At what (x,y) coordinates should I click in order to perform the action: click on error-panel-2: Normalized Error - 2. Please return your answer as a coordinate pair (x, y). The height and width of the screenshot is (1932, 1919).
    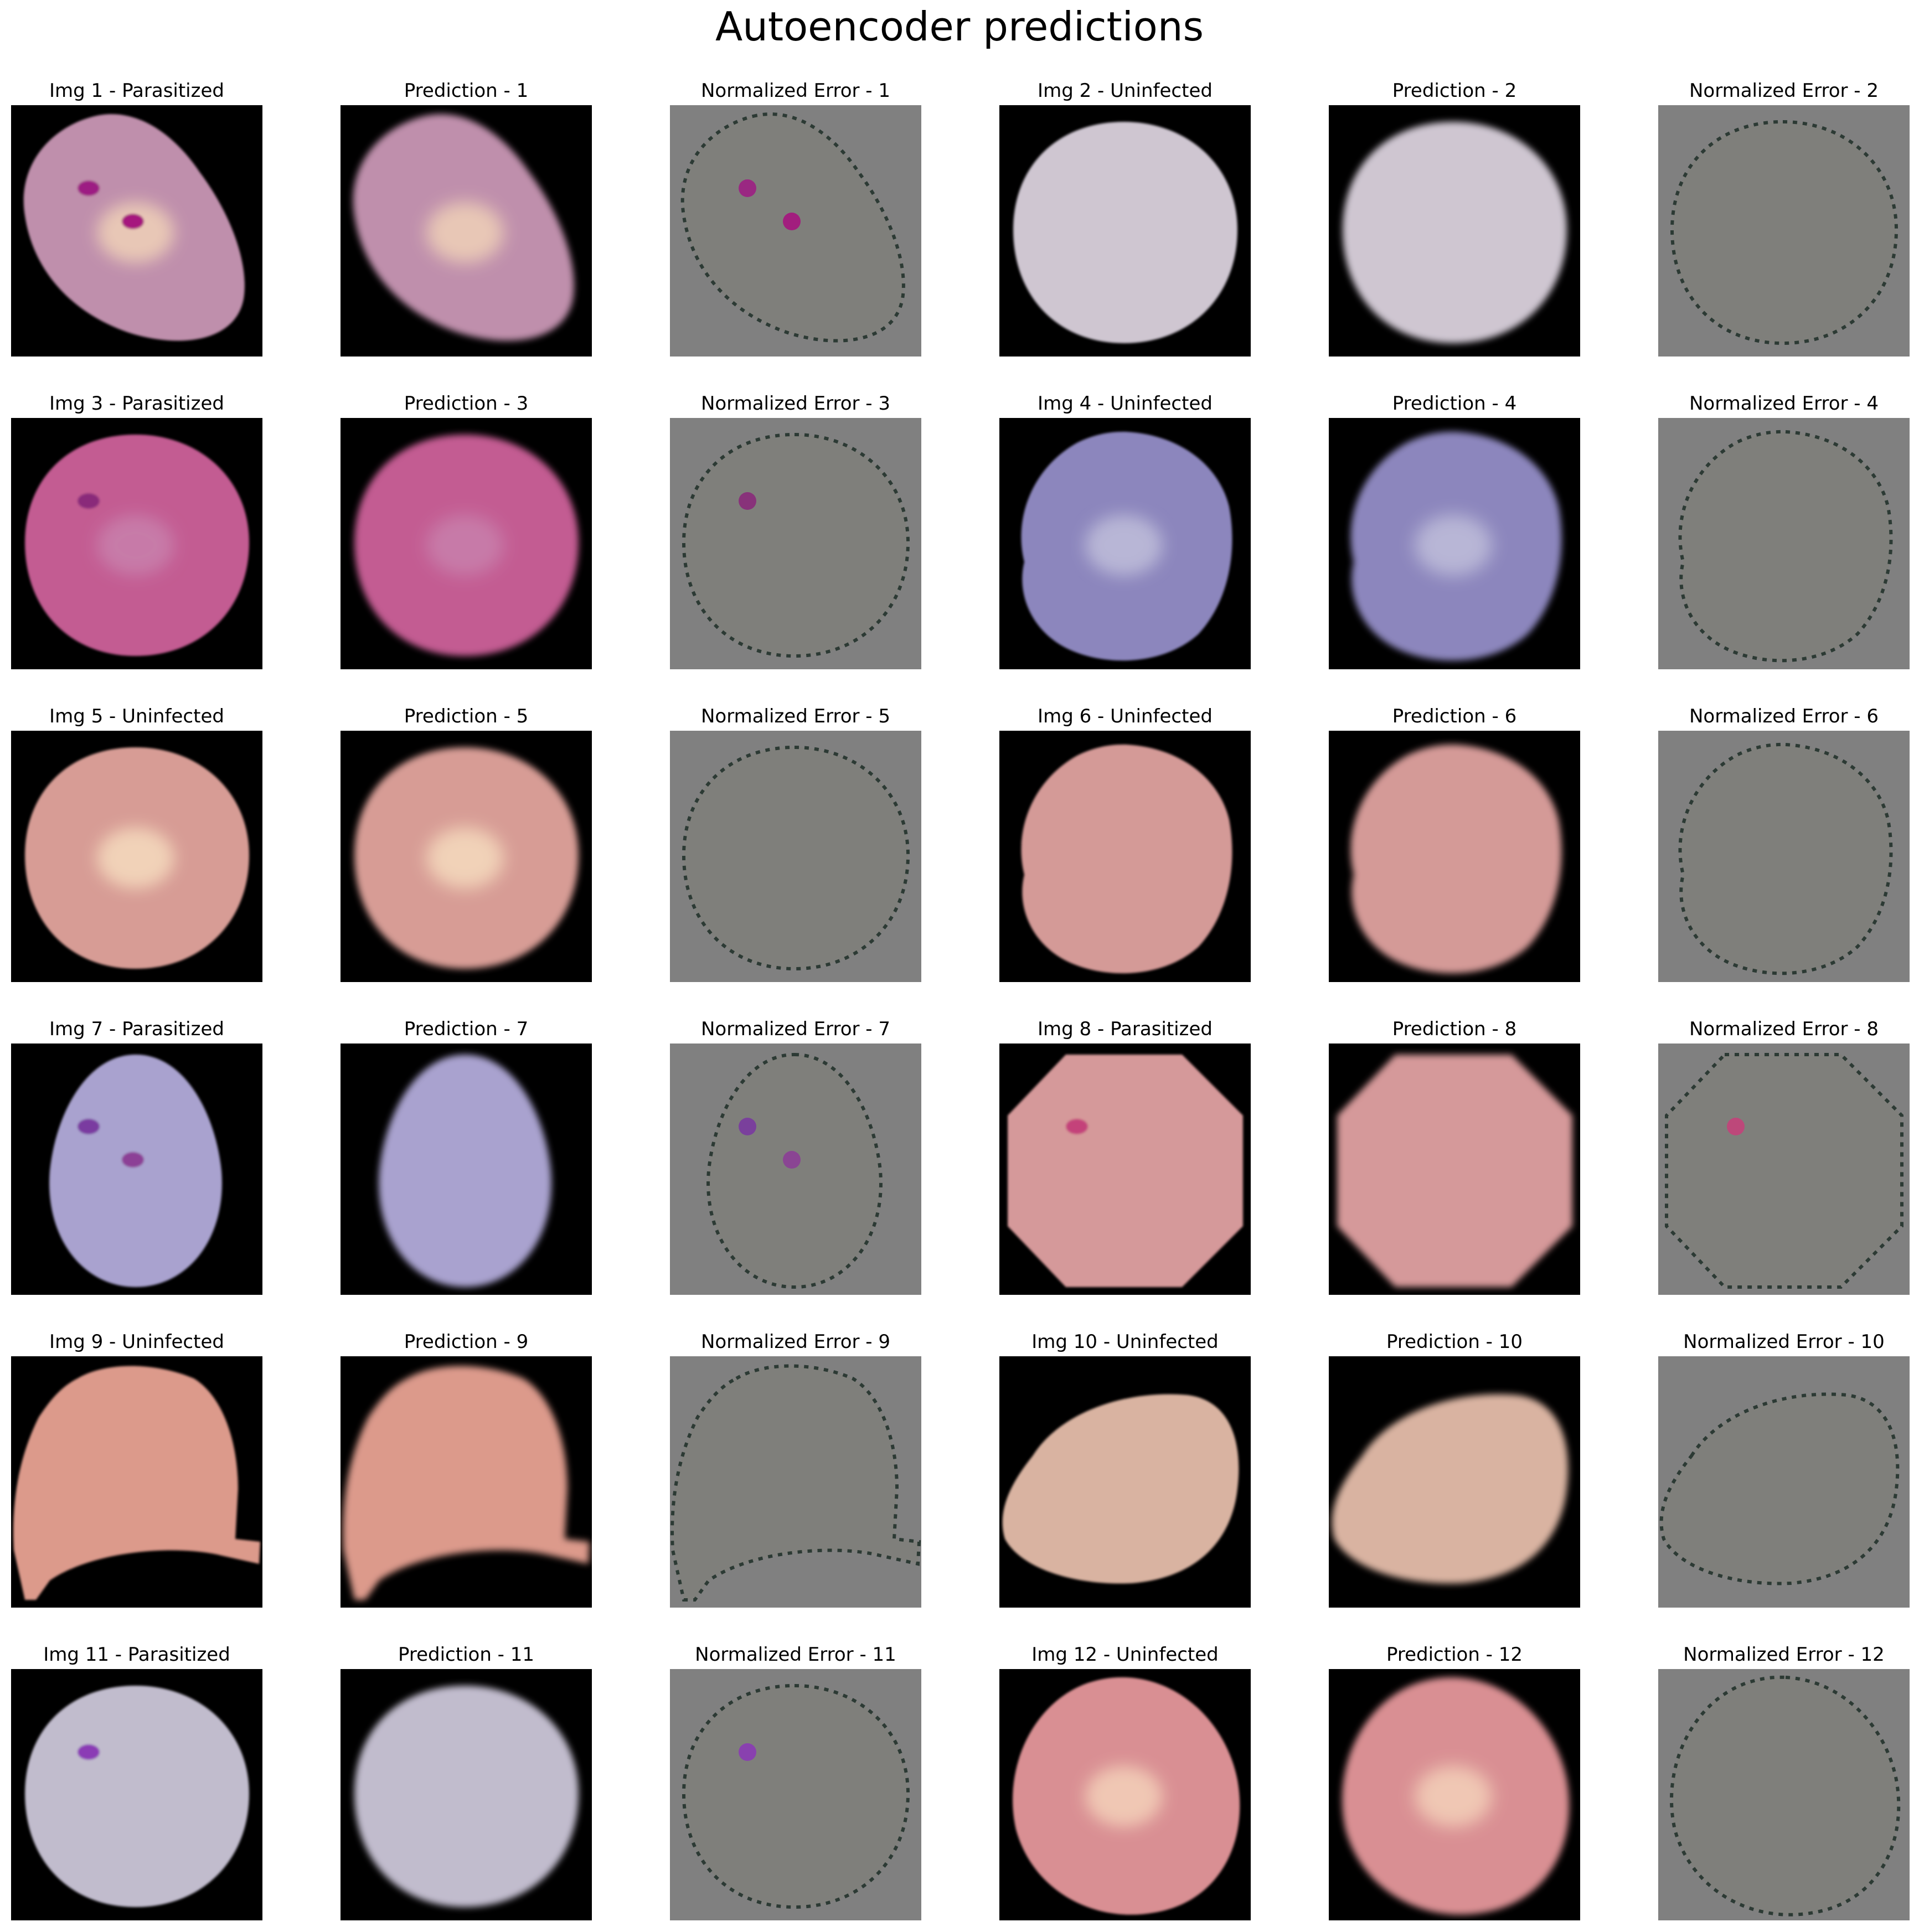
    Looking at the image, I should click on (1784, 218).